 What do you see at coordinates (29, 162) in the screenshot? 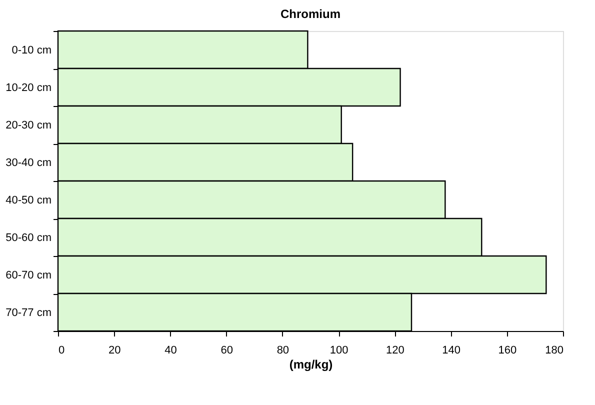
I see `y-tick-label: 30-40 cm` at bounding box center [29, 162].